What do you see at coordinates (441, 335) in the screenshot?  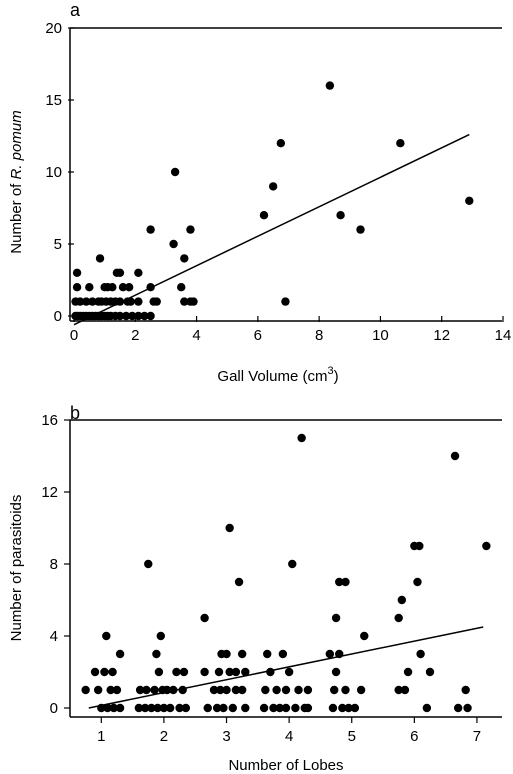 I see `x-tick-label: 12` at bounding box center [441, 335].